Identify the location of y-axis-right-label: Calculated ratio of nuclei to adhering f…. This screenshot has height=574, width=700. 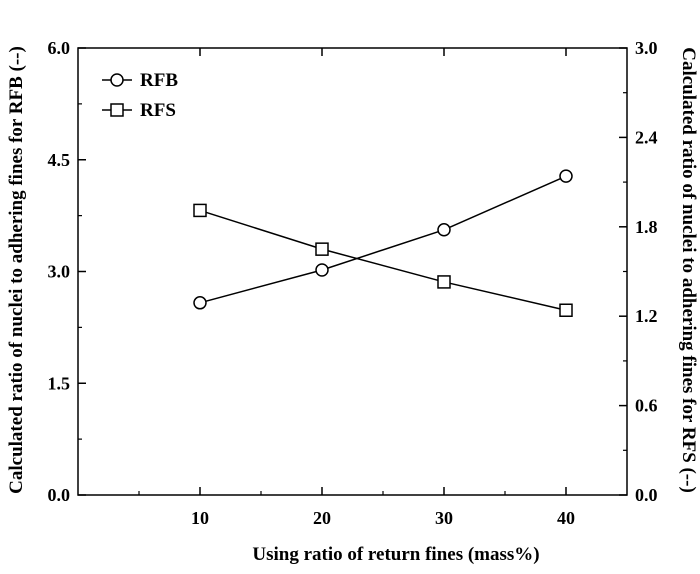
(688, 270).